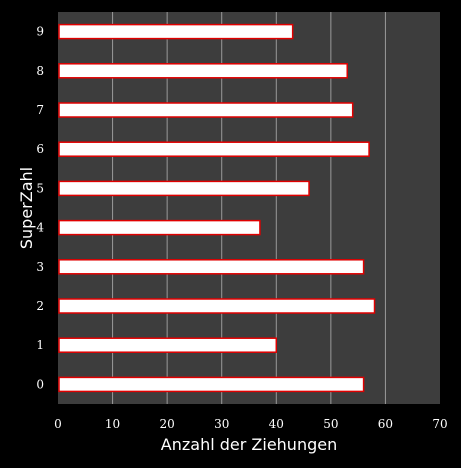  What do you see at coordinates (167, 424) in the screenshot?
I see `x-tick-label: 20` at bounding box center [167, 424].